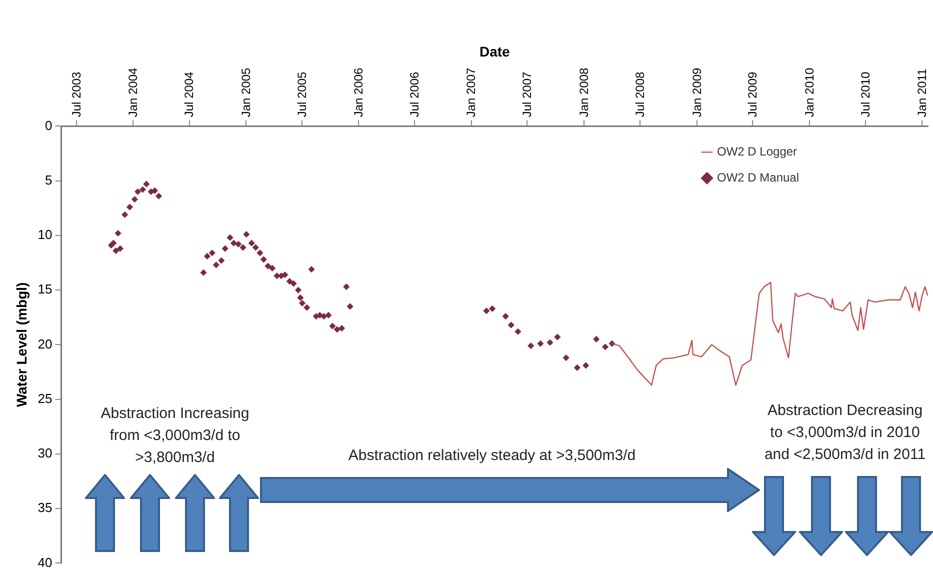  Describe the element at coordinates (189, 94) in the screenshot. I see `x-tick-label: Jul 2004` at that location.